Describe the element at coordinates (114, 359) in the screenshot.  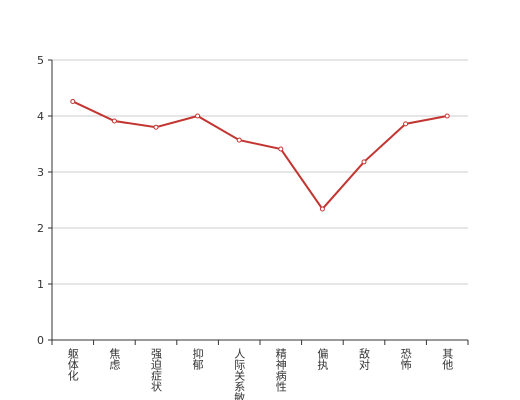
I see `x-tick-label: 焦虑` at that location.